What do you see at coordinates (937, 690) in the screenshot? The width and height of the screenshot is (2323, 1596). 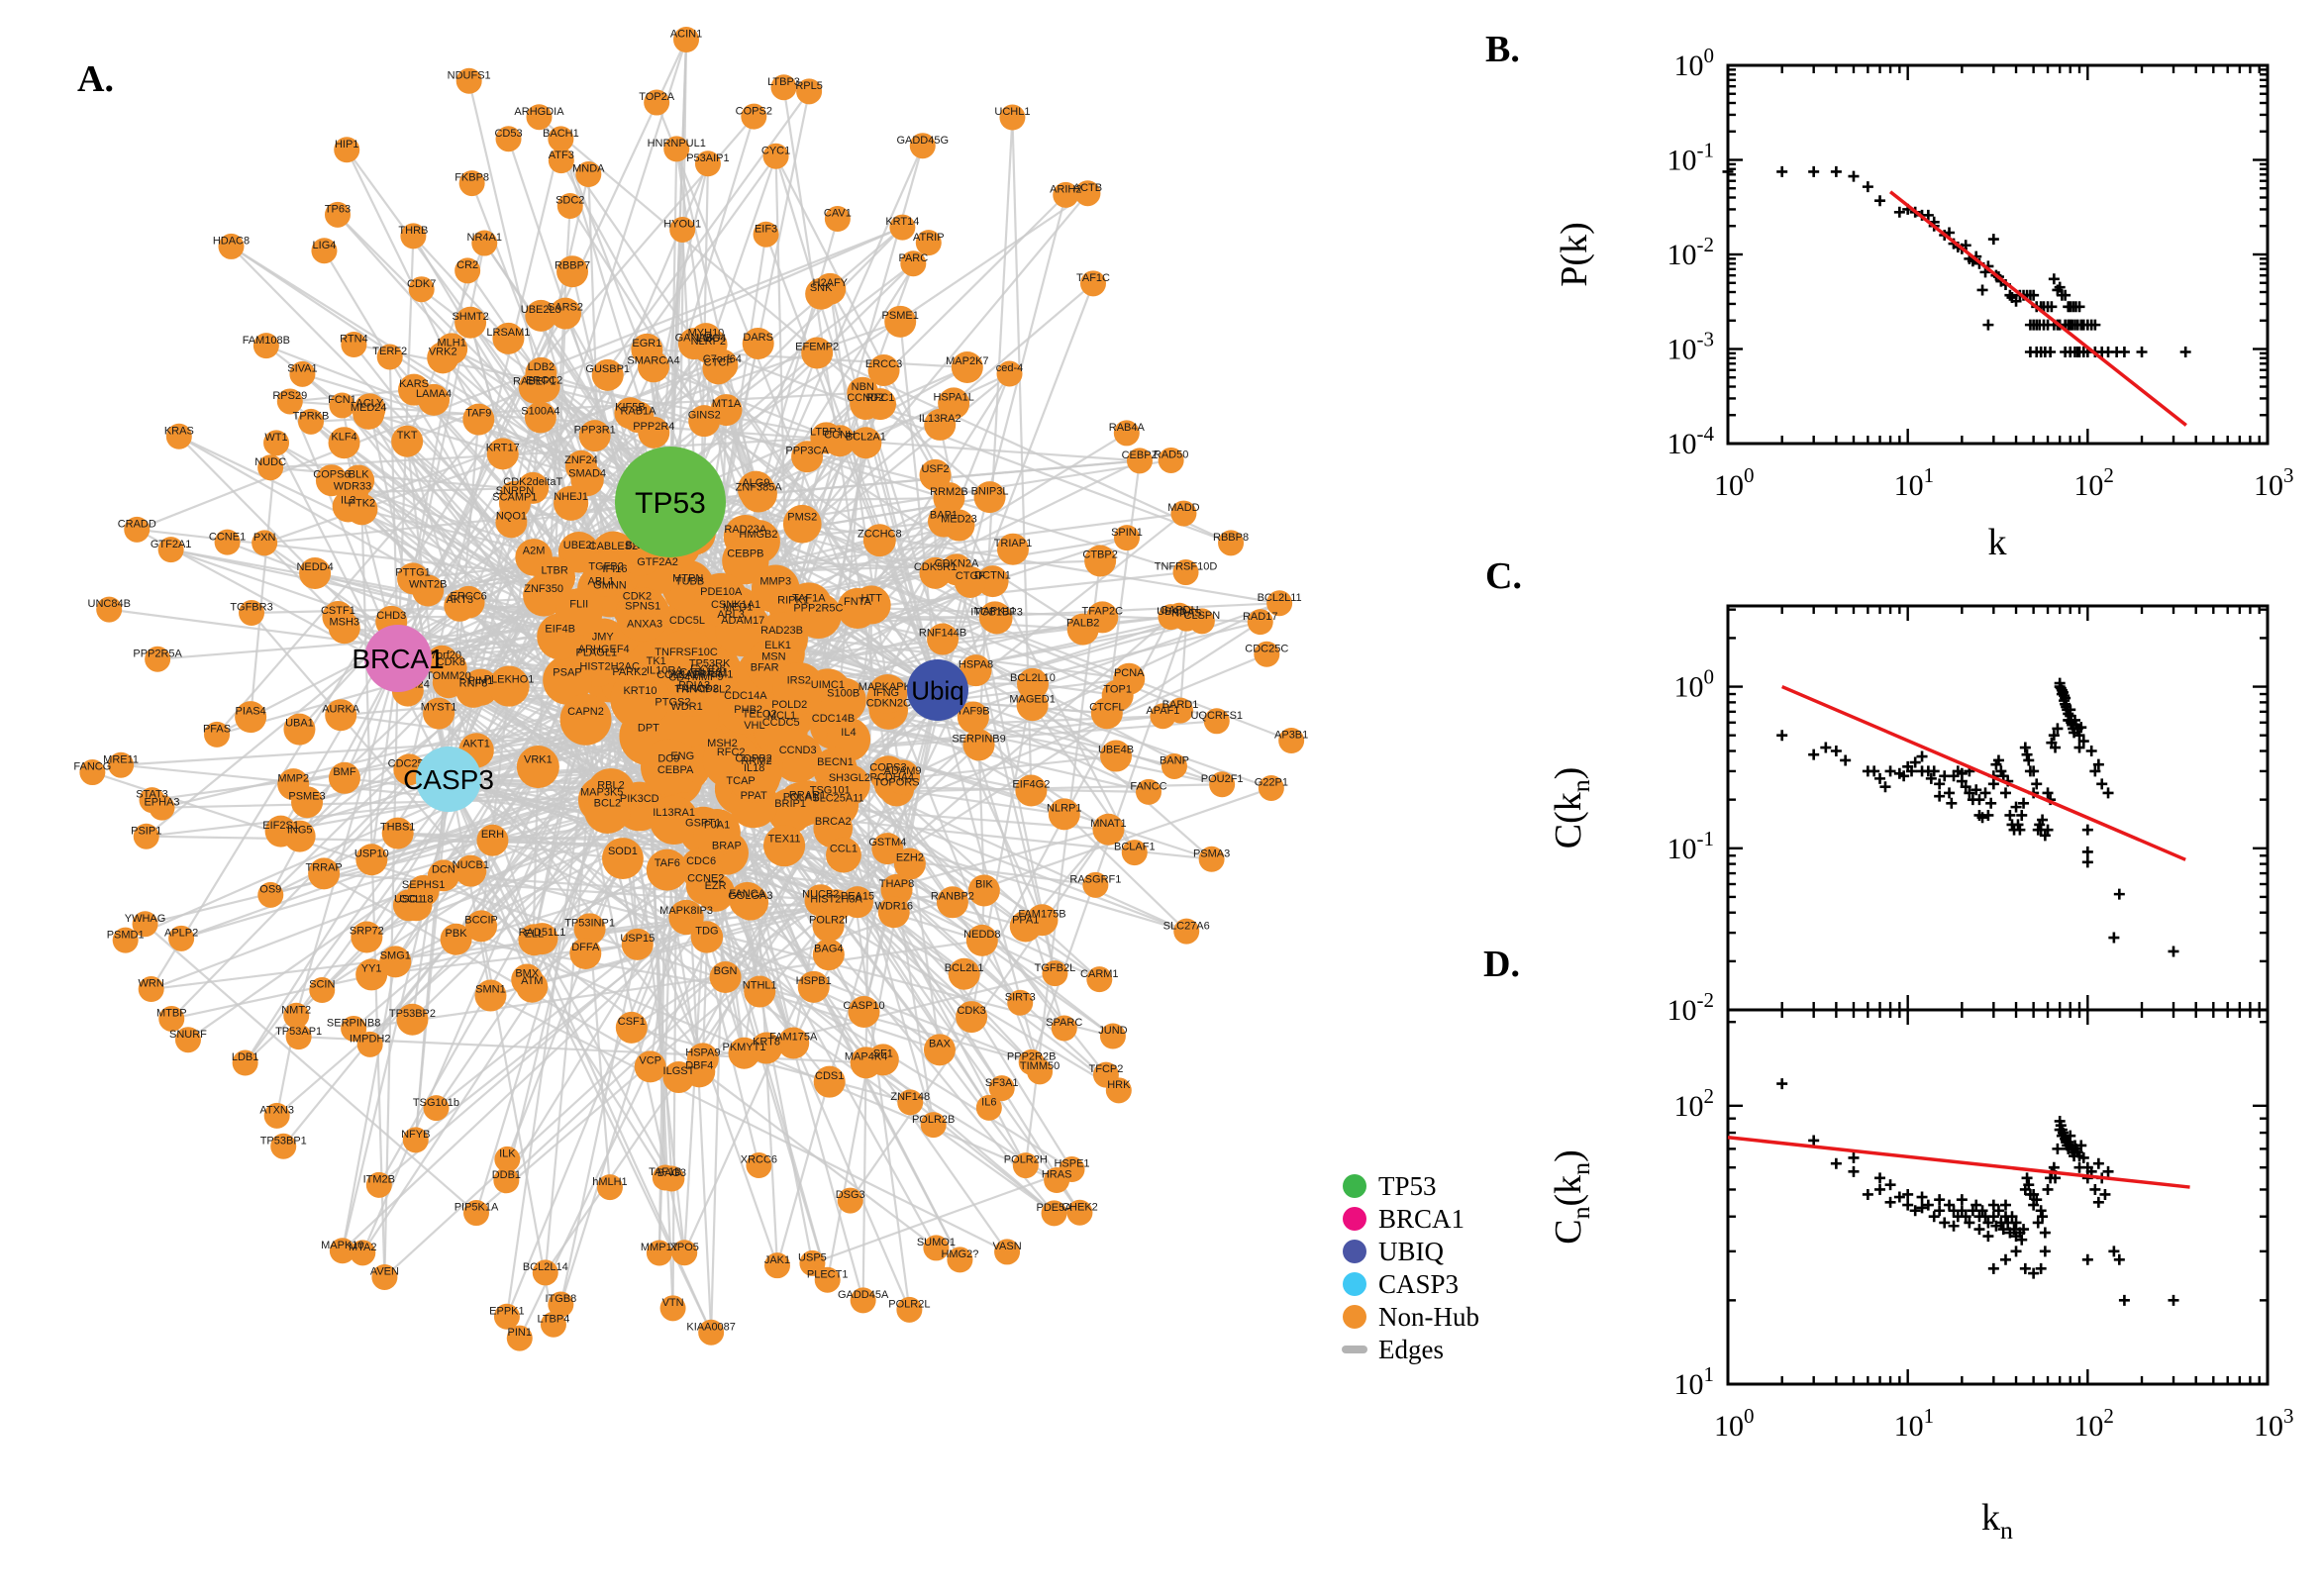 I see `hub-ubiq: Ubiq` at bounding box center [937, 690].